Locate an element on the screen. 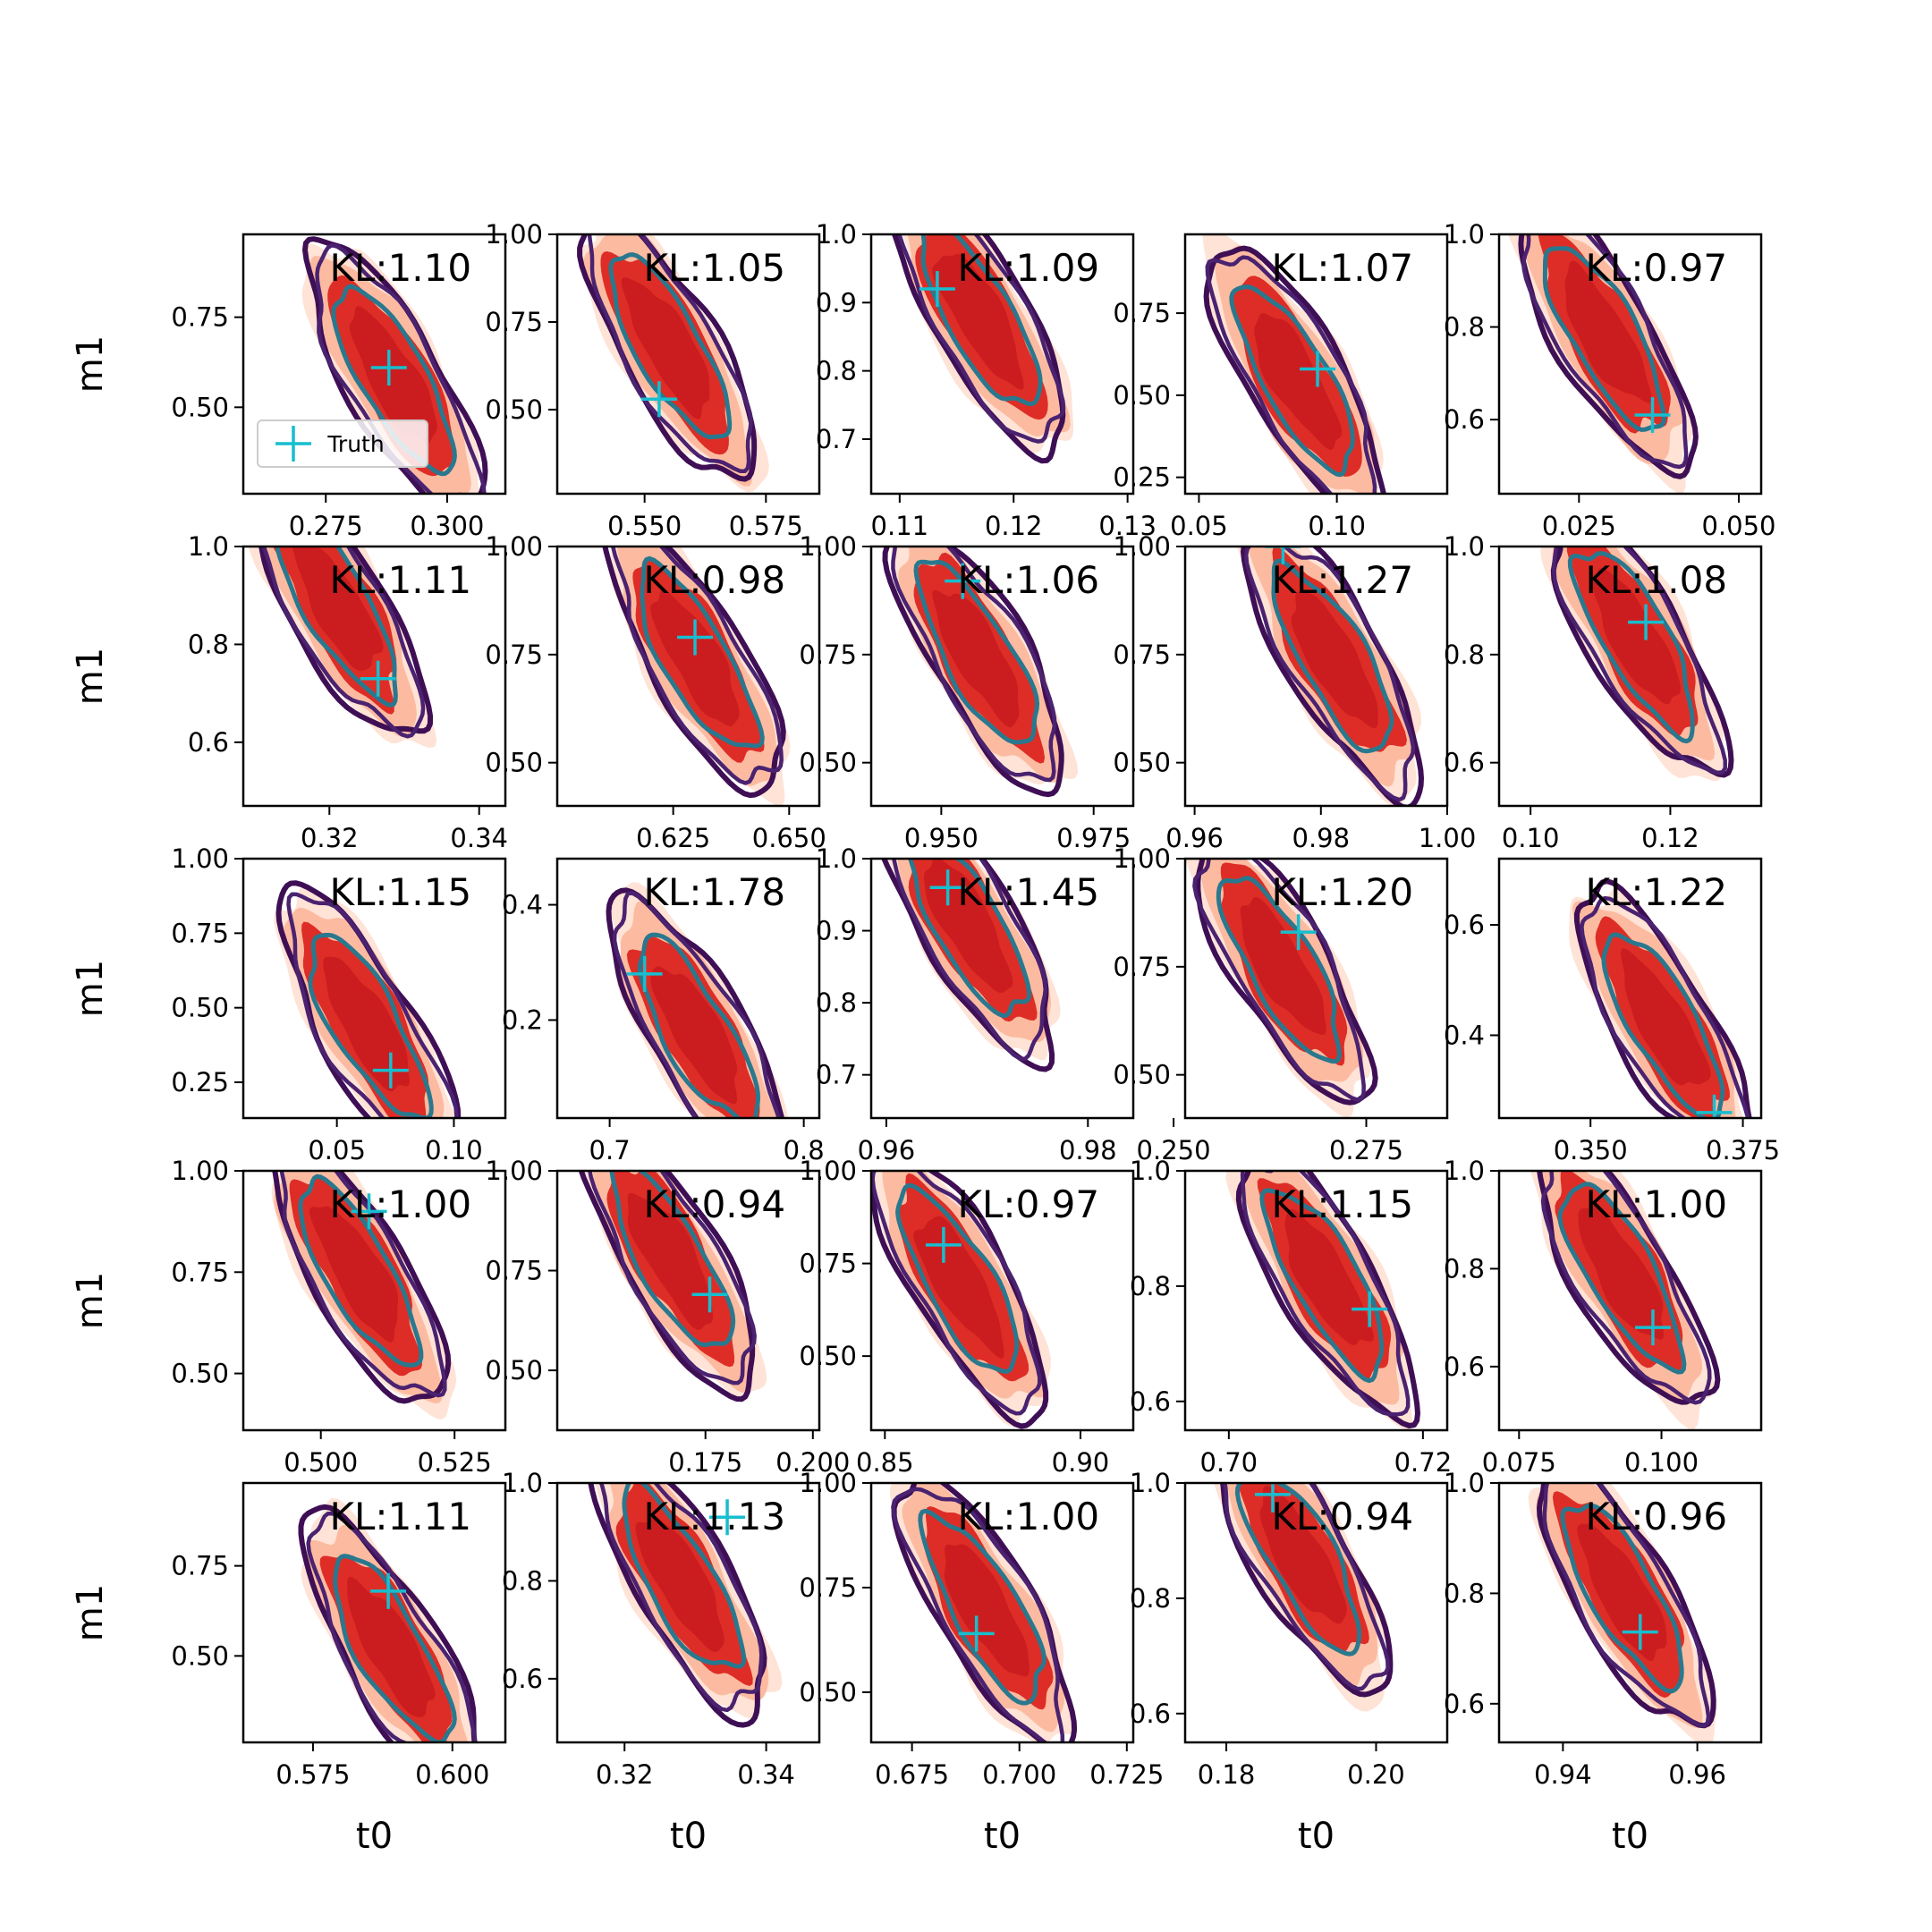 The width and height of the screenshot is (1932, 1932). x-tick-label: 0.075 is located at coordinates (1519, 1462).